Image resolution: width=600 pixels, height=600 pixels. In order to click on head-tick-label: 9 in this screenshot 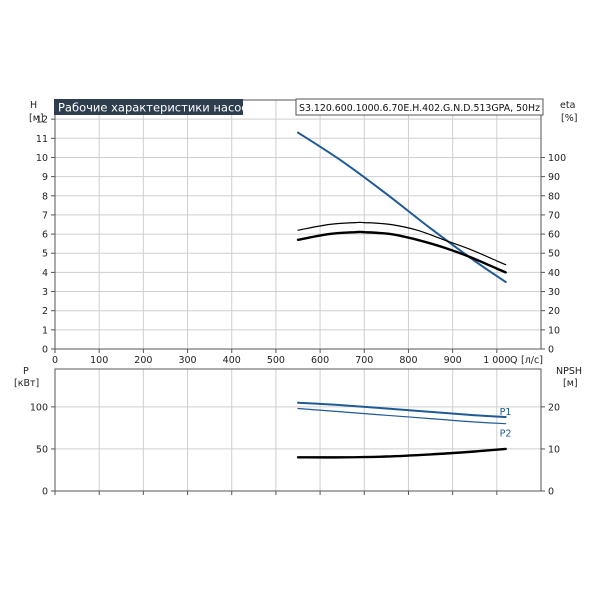, I will do `click(45, 177)`.